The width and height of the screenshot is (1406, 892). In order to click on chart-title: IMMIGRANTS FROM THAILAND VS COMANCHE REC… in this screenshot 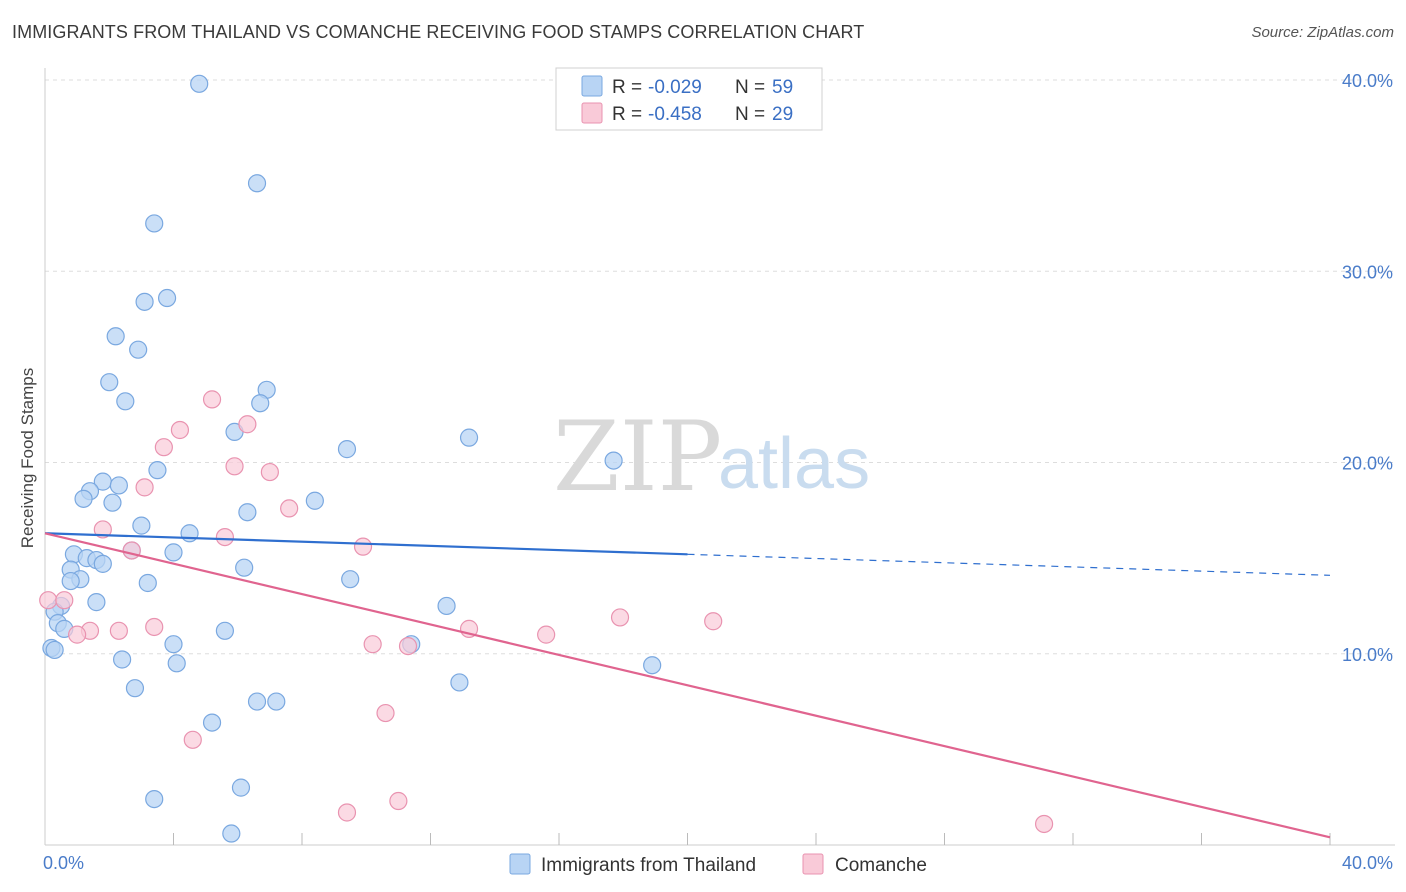, I will do `click(438, 32)`.